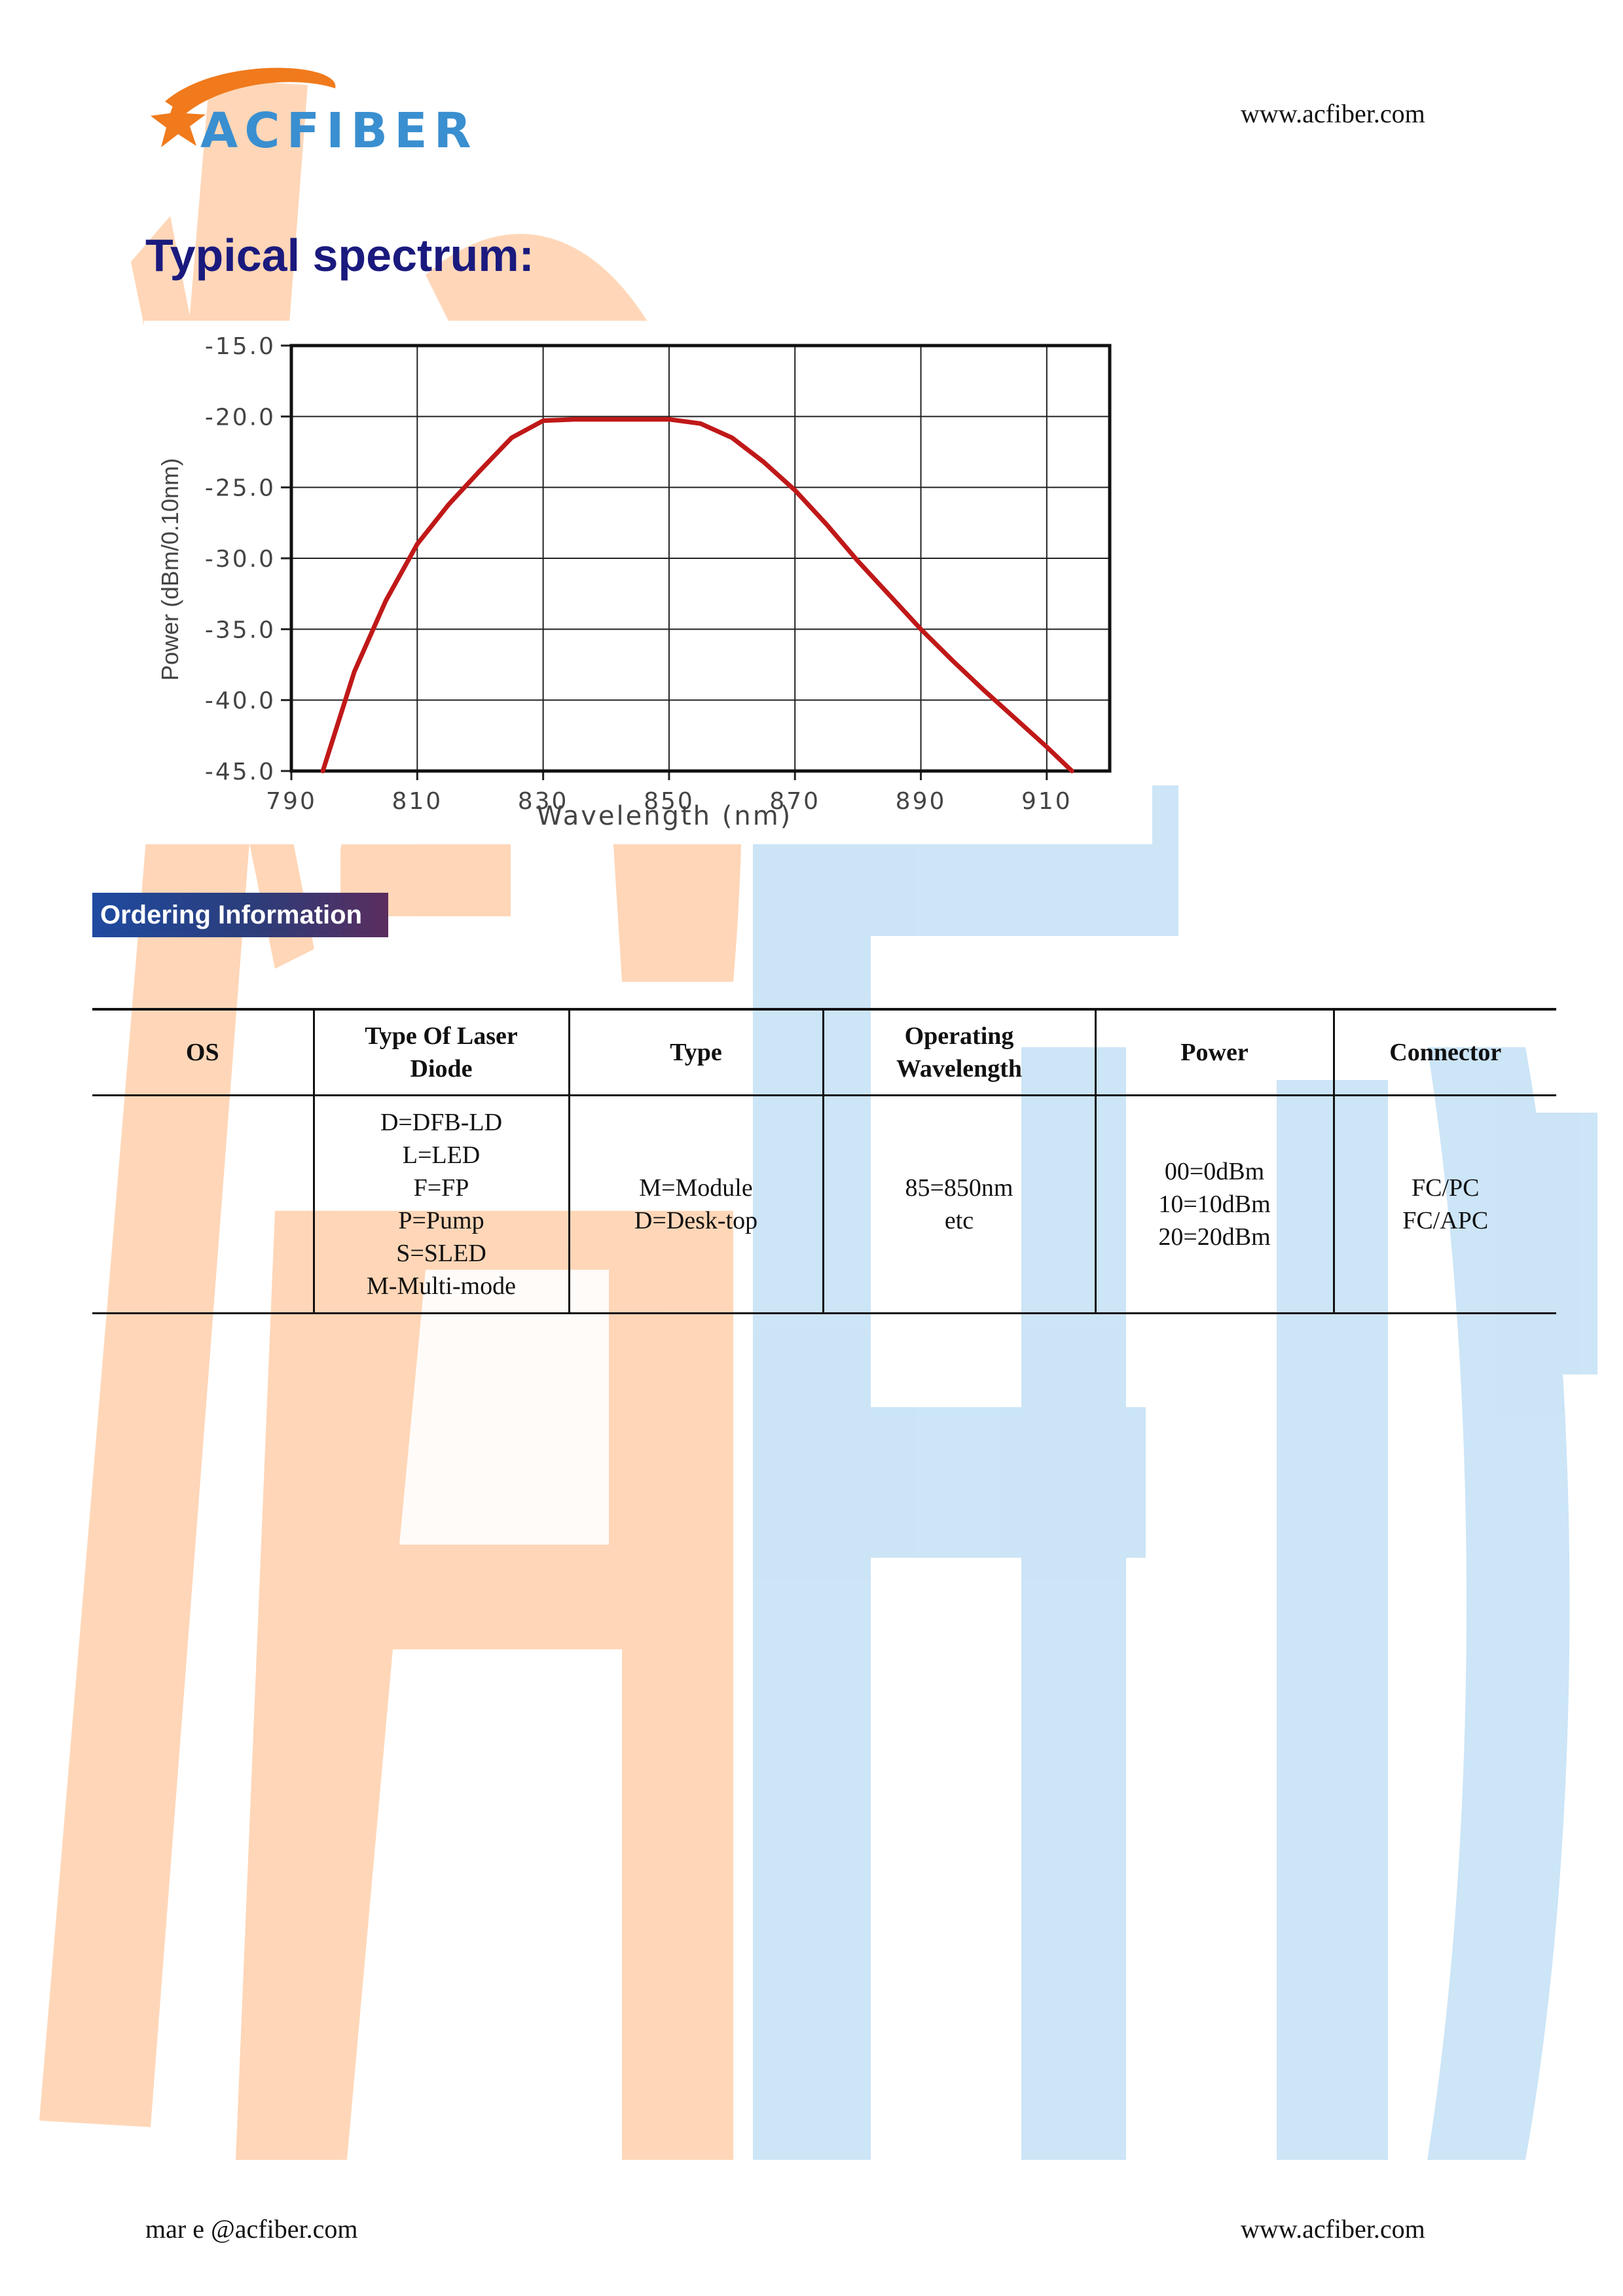 The image size is (1623, 2296). Describe the element at coordinates (240, 346) in the screenshot. I see `chart-y-tick-label: -15.0` at that location.